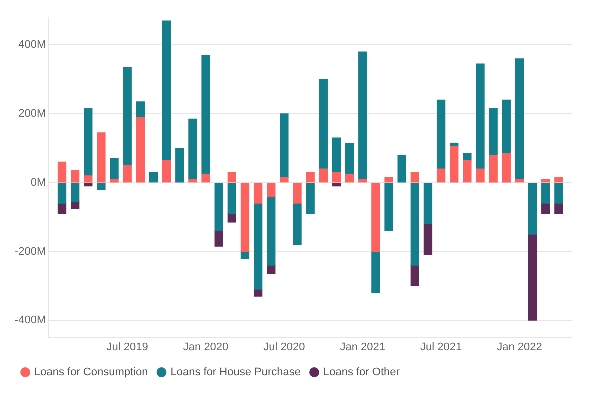  What do you see at coordinates (127, 347) in the screenshot?
I see `x-tick-label: Jul 2019` at bounding box center [127, 347].